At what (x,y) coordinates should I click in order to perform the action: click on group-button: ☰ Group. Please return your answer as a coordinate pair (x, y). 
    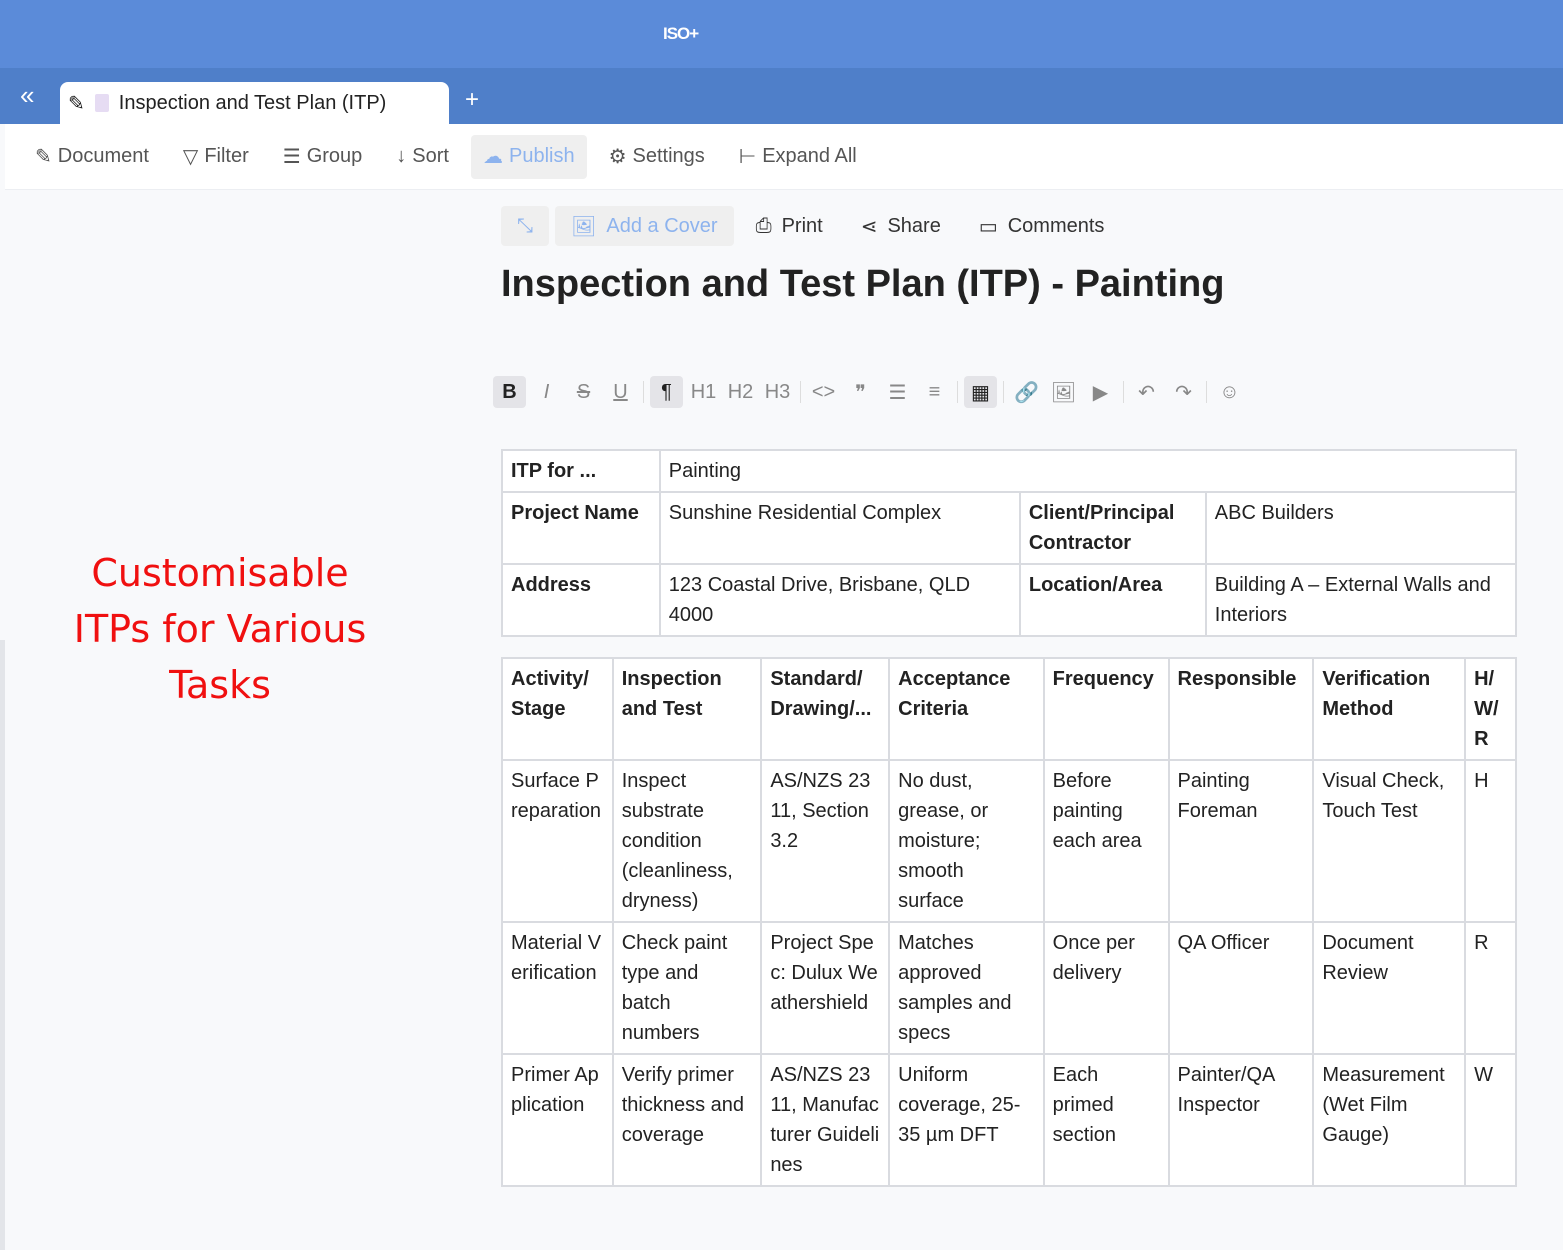
    Looking at the image, I should click on (323, 157).